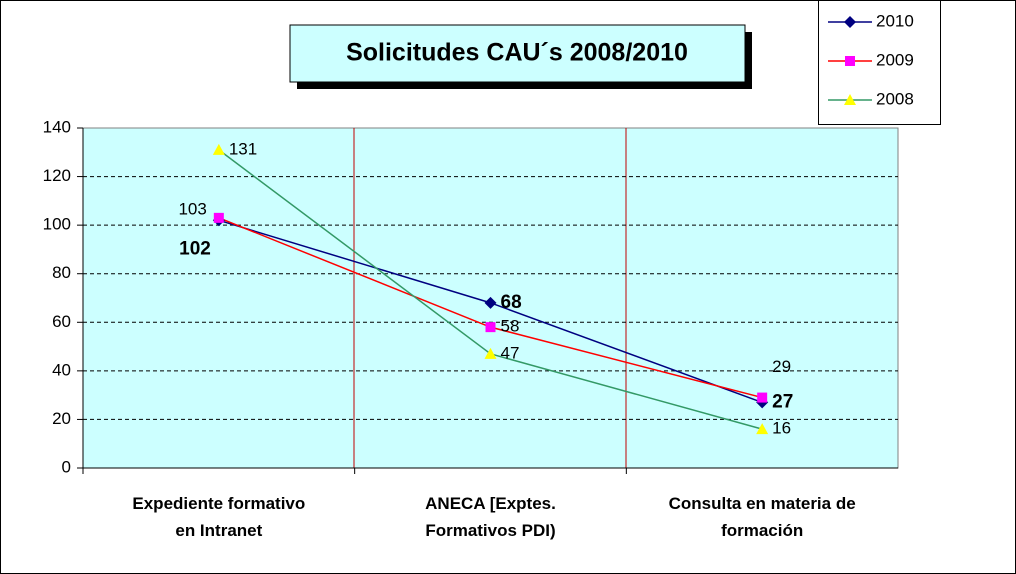 The width and height of the screenshot is (1016, 574). What do you see at coordinates (490, 517) in the screenshot?
I see `x-tick-label: ANECA [Exptes. Formativos PDI)` at bounding box center [490, 517].